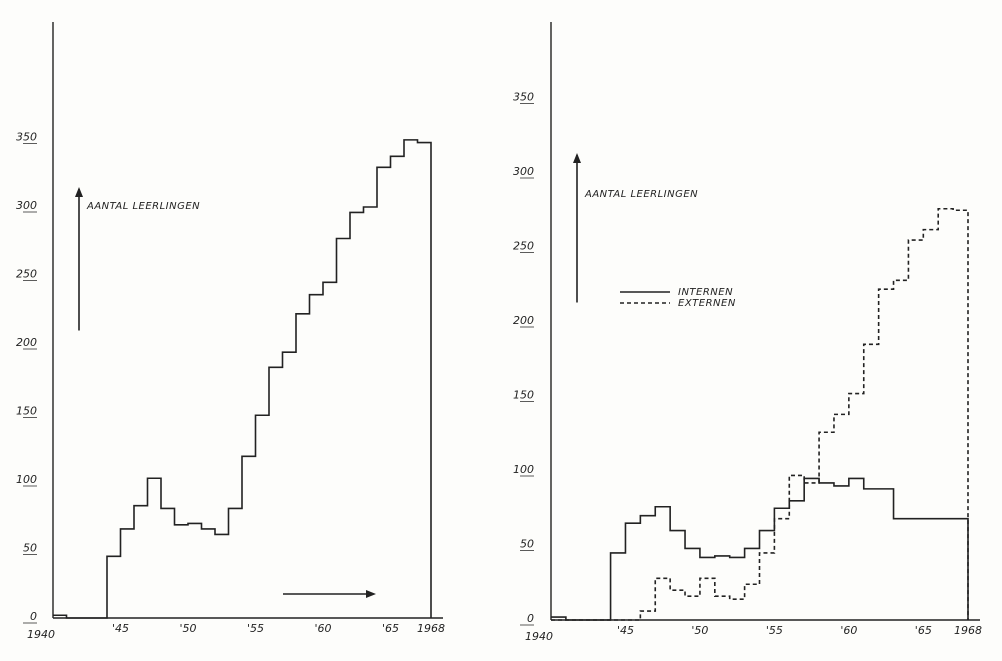 This screenshot has height=661, width=1002. What do you see at coordinates (707, 303) in the screenshot?
I see `legend-label: EXTERNEN` at bounding box center [707, 303].